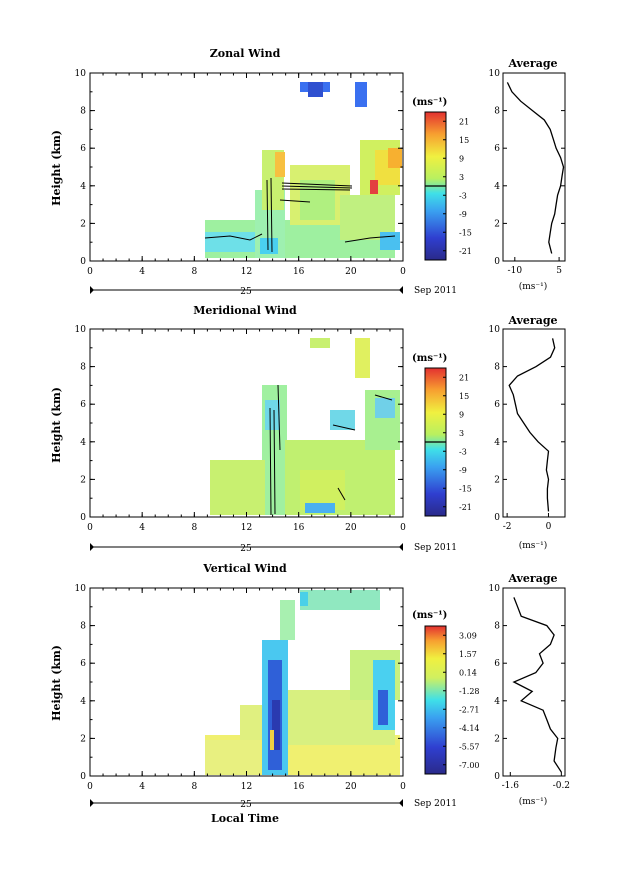 This screenshot has width=622, height=873. I want to click on profile-ticks: 0 2 4 6 8 10 -1.6 -0.2, so click(529, 687).